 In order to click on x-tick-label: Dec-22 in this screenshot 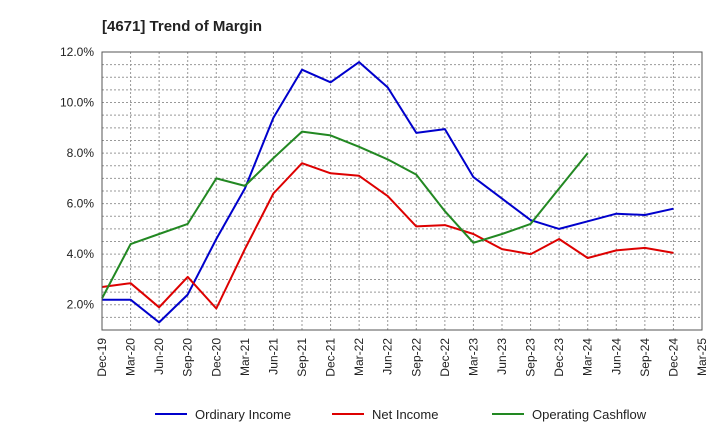, I will do `click(445, 357)`.